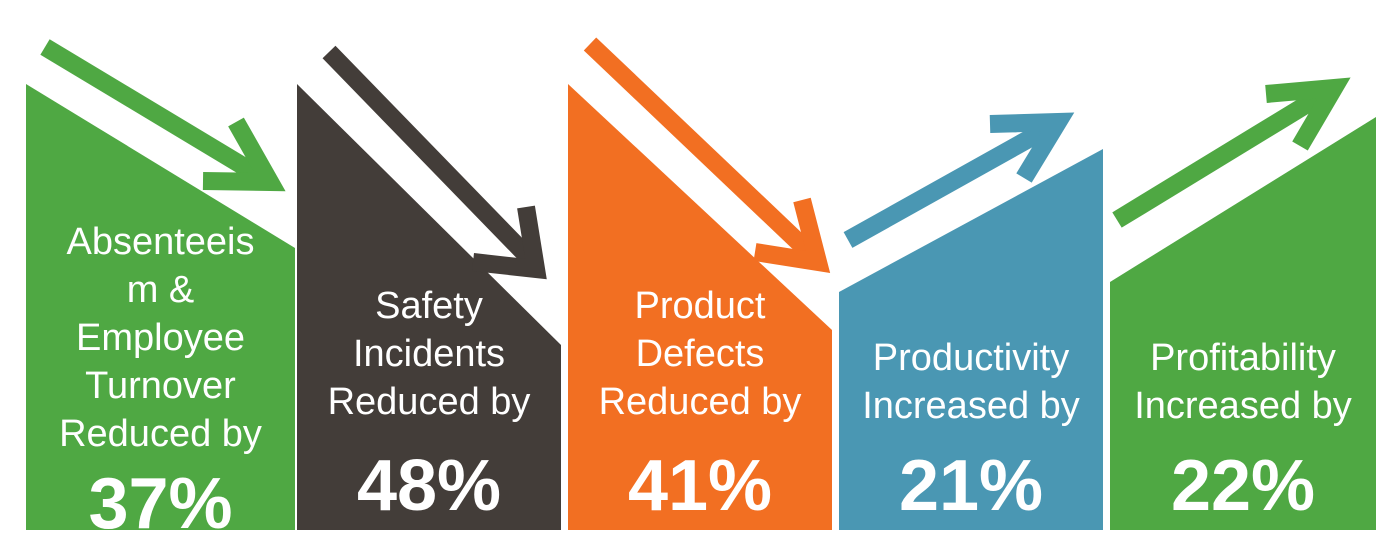  What do you see at coordinates (1243, 486) in the screenshot?
I see `panel-profitability-value: 22%` at bounding box center [1243, 486].